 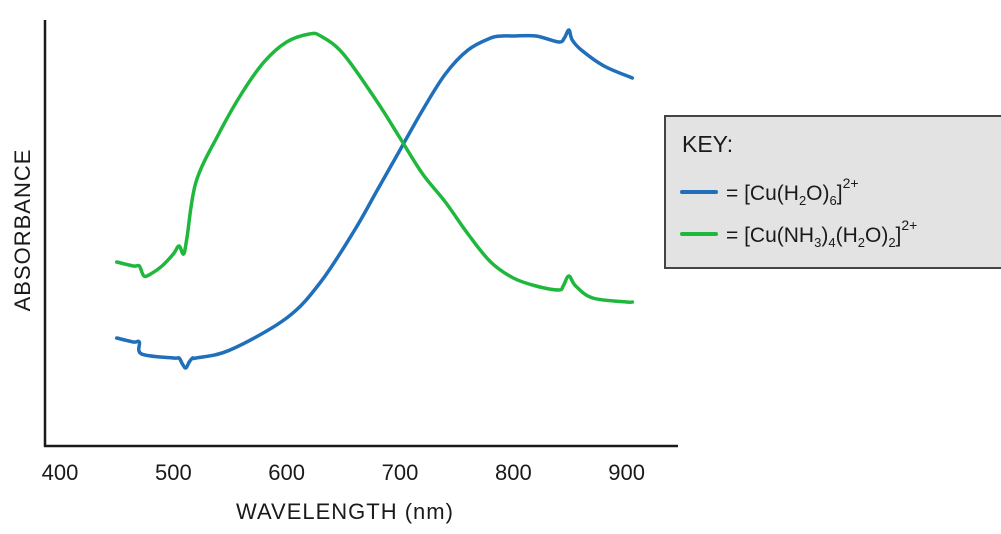 What do you see at coordinates (699, 191) in the screenshot?
I see `legend-swatch-hexaaqua` at bounding box center [699, 191].